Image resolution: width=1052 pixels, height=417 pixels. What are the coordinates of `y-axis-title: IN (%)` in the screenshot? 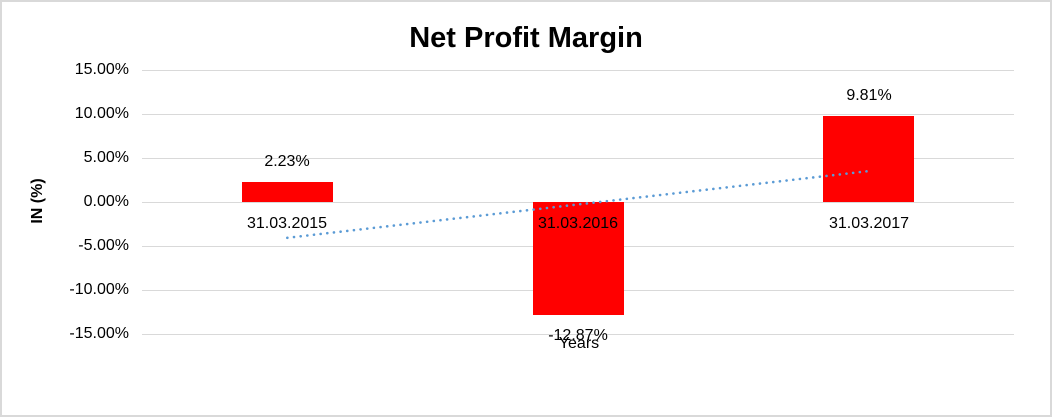 It's located at (37, 201).